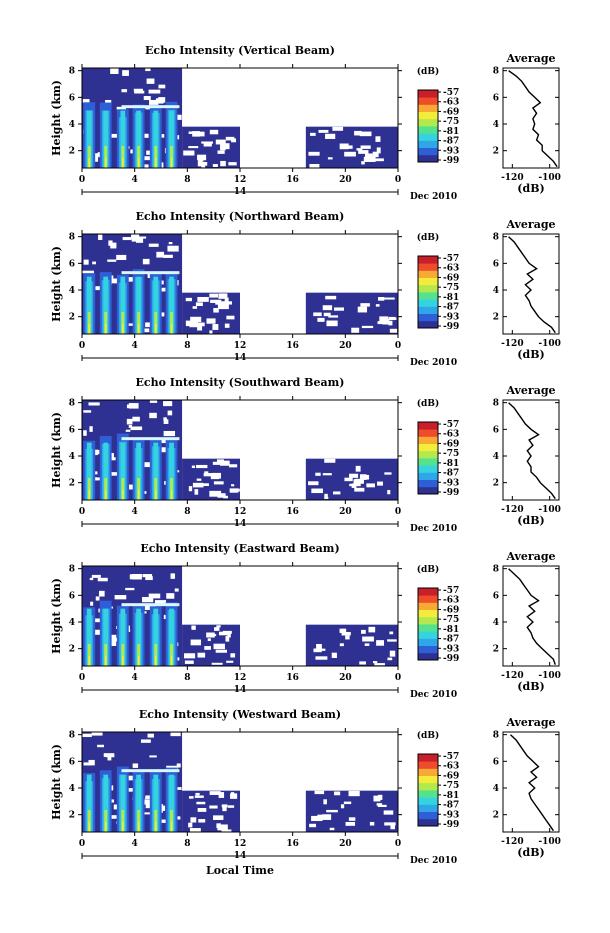 Image resolution: width=610 pixels, height=933 pixels. Describe the element at coordinates (549, 842) in the screenshot. I see `average-x-tick-label: -100` at that location.